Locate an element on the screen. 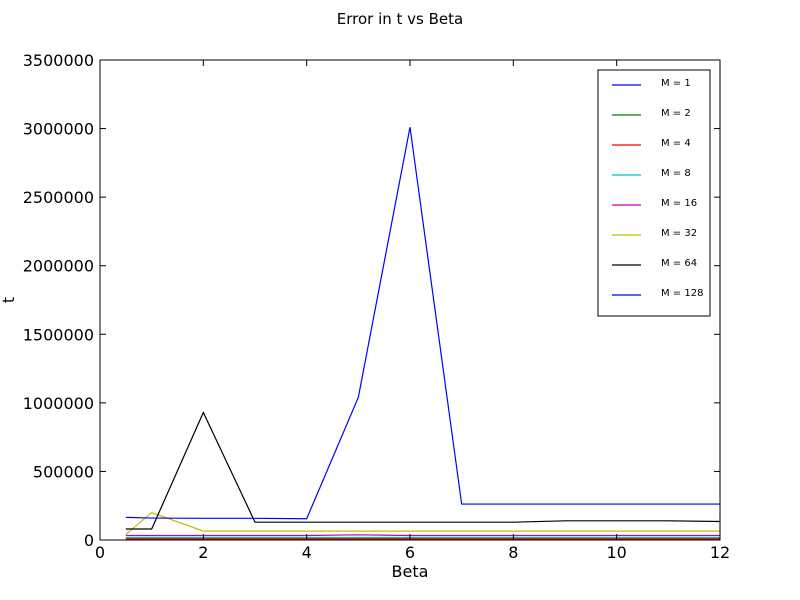 This screenshot has width=800, height=600. y-axis-label: t is located at coordinates (9, 300).